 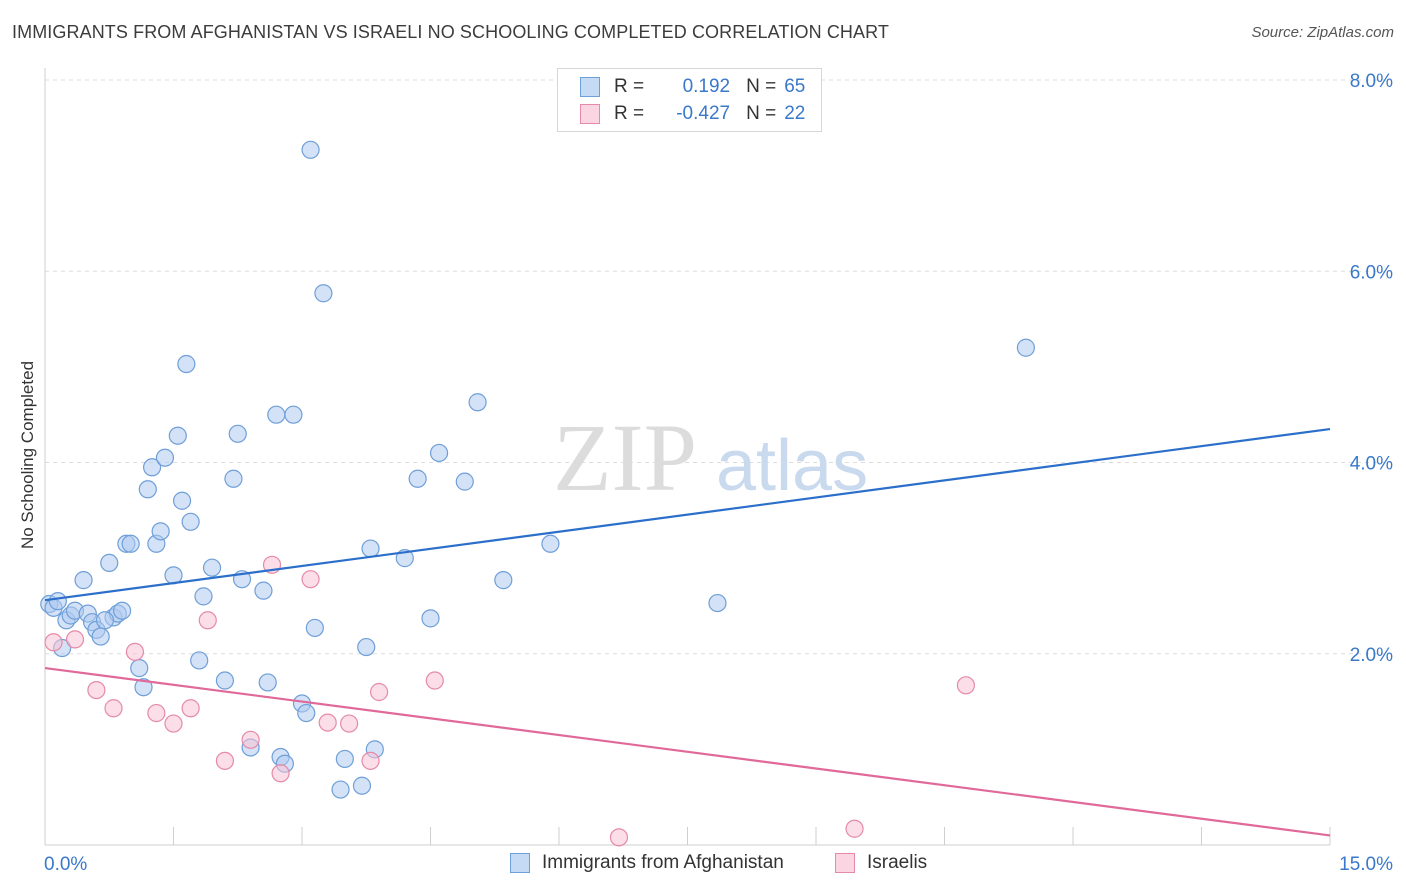 What do you see at coordinates (1371, 655) in the screenshot?
I see `y-tick-label: 2.0%` at bounding box center [1371, 655].